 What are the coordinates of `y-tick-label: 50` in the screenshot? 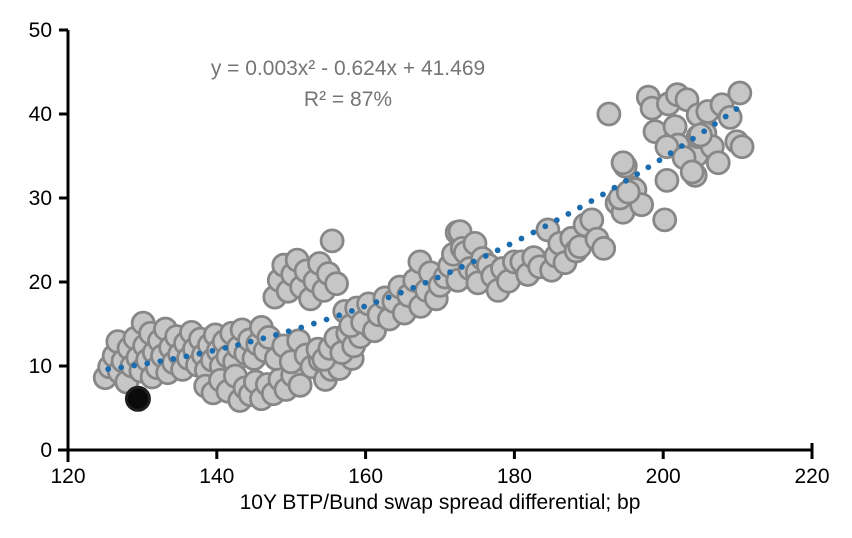 It's located at (40, 30).